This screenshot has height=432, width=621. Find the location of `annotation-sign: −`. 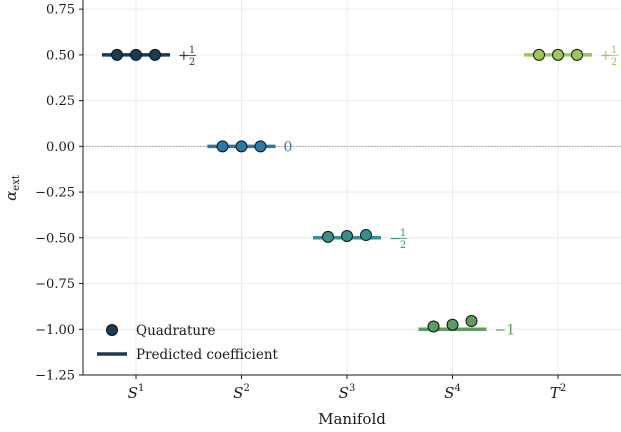

annotation-sign: − is located at coordinates (395, 239).